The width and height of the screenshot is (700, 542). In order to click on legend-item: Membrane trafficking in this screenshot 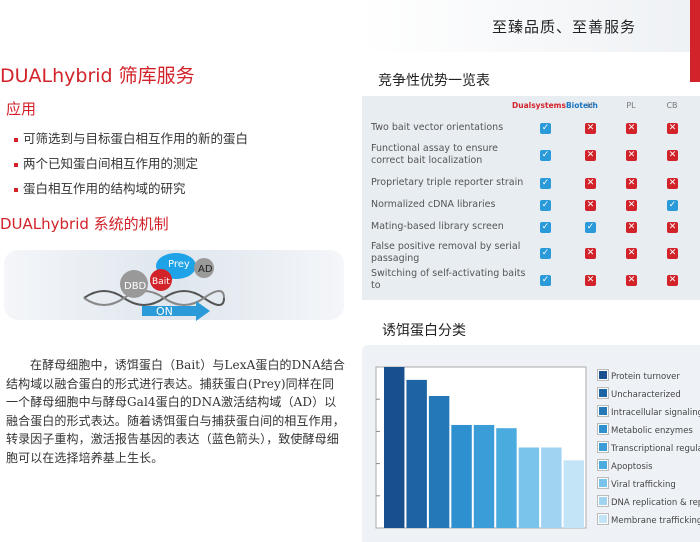, I will do `click(648, 519)`.